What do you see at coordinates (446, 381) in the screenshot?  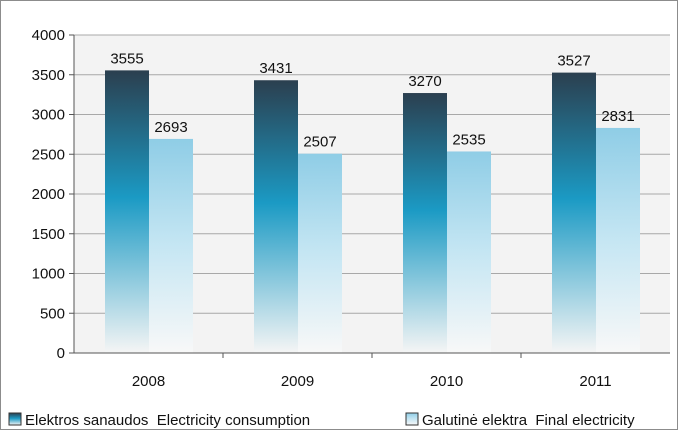 I see `x-category-label: 2010` at bounding box center [446, 381].